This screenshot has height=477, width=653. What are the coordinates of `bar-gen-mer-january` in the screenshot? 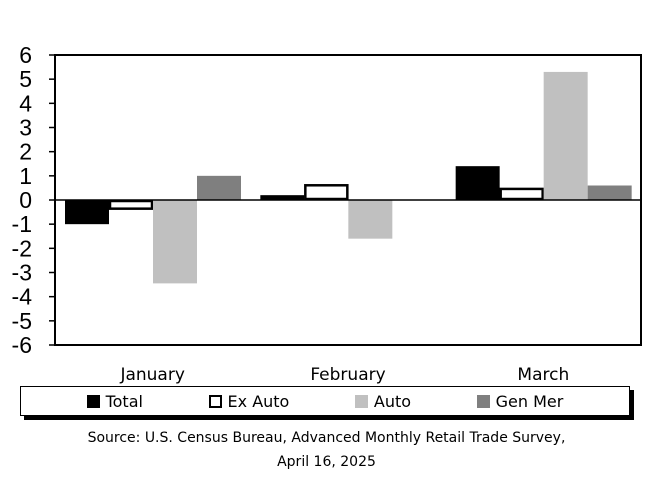 It's located at (219, 187).